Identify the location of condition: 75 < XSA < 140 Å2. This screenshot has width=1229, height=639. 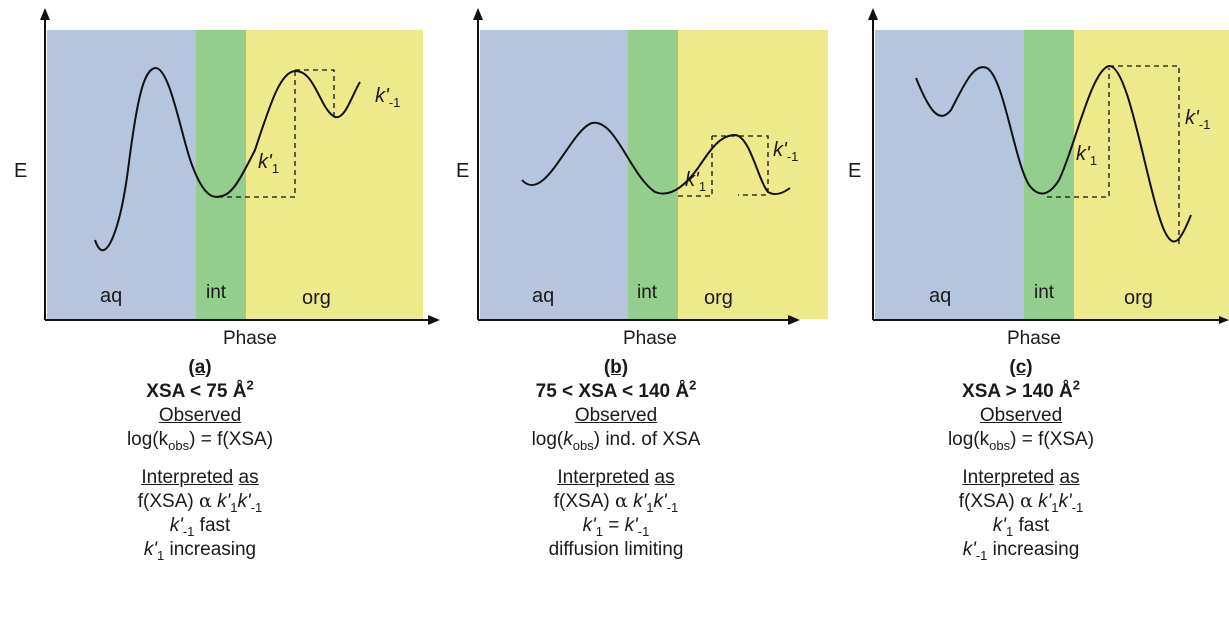
(616, 389).